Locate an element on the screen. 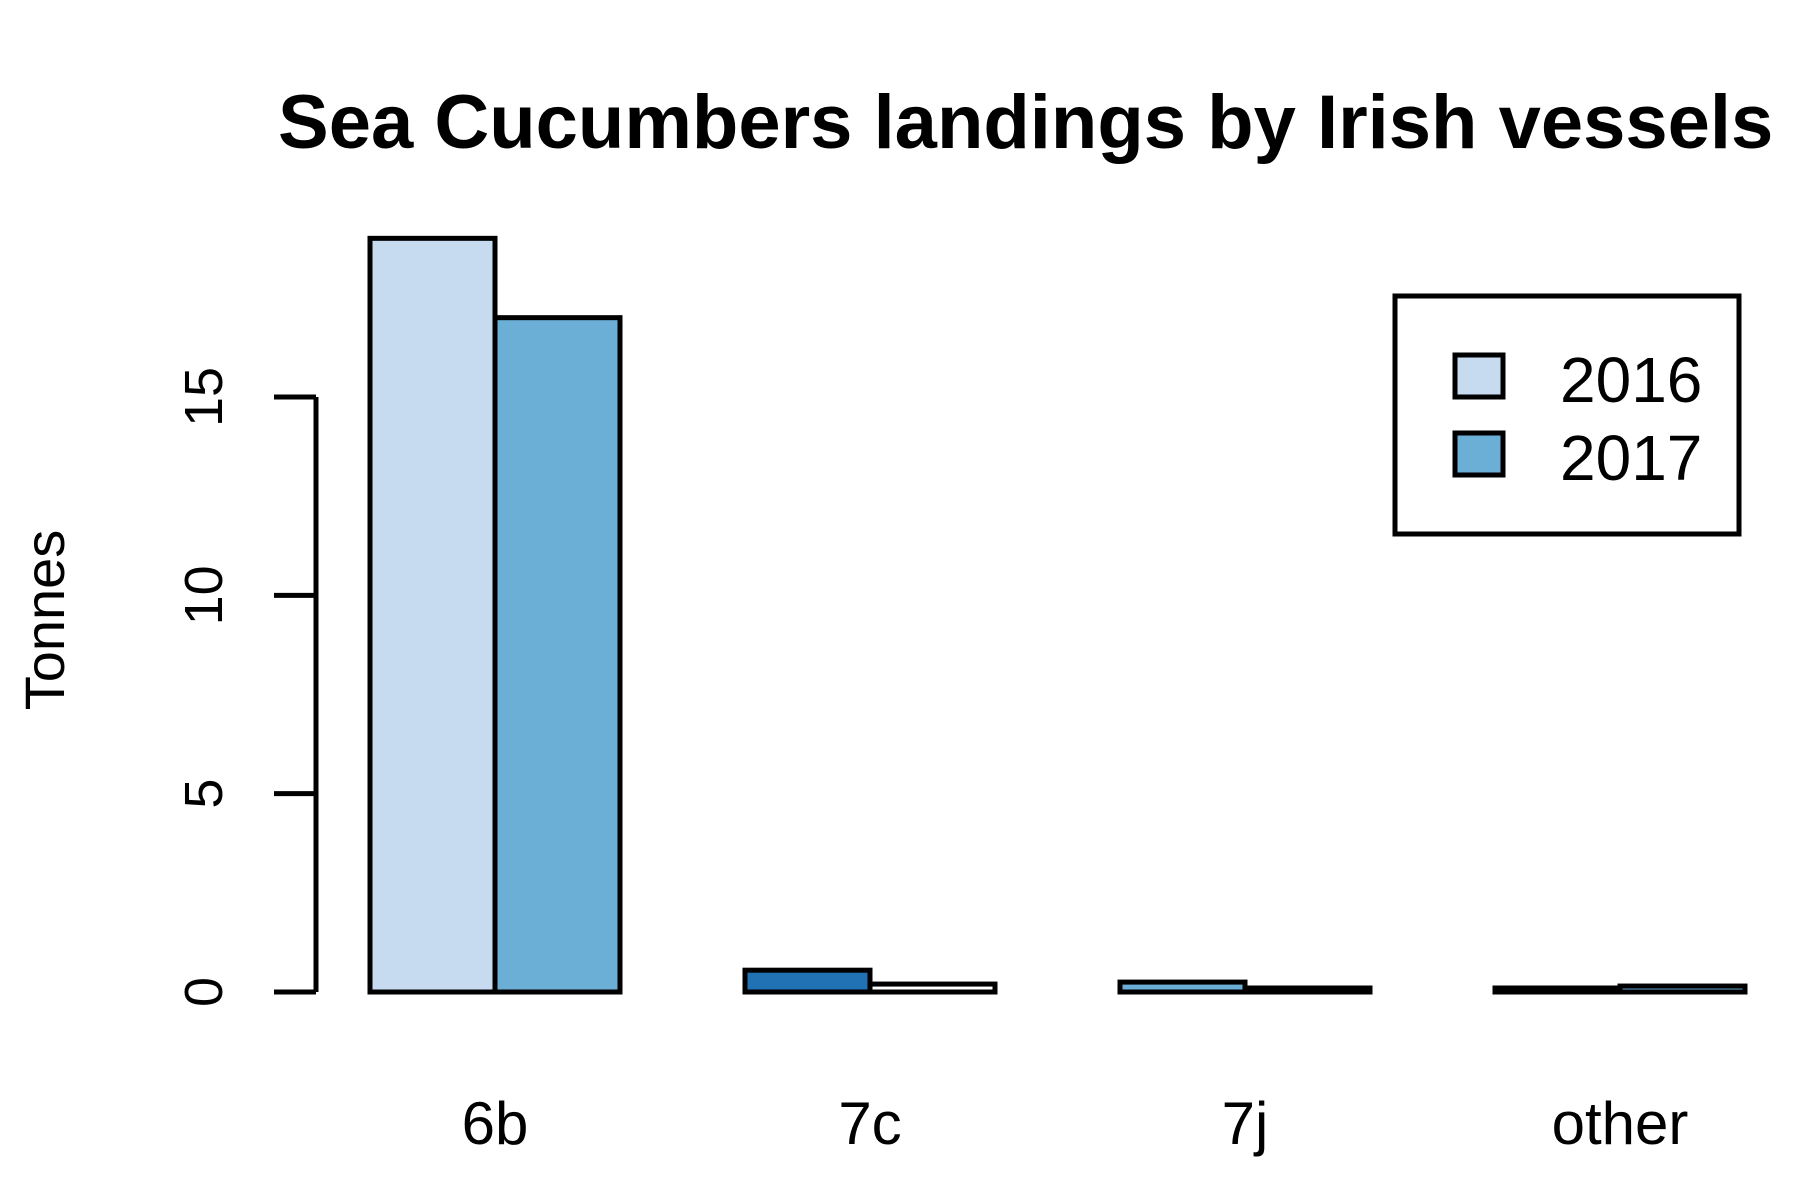 The image size is (1800, 1200). x-tick-label-other: other is located at coordinates (1620, 1123).